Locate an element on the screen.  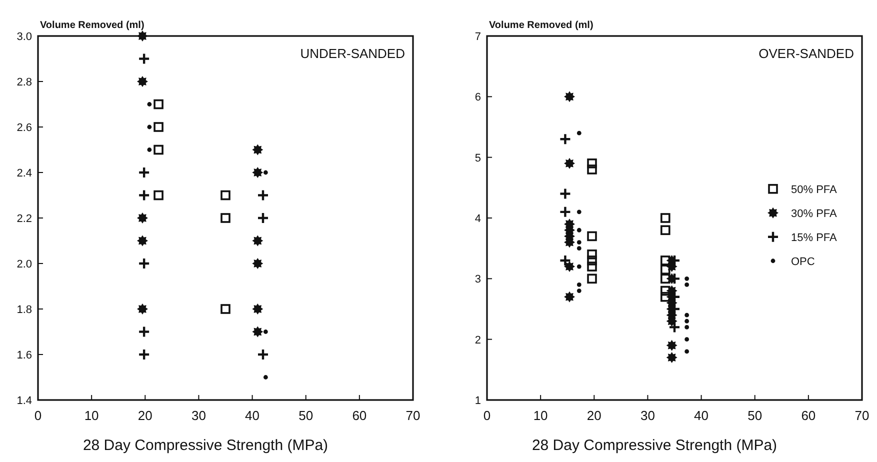
y-tick-label: 2.4 is located at coordinates (24, 174).